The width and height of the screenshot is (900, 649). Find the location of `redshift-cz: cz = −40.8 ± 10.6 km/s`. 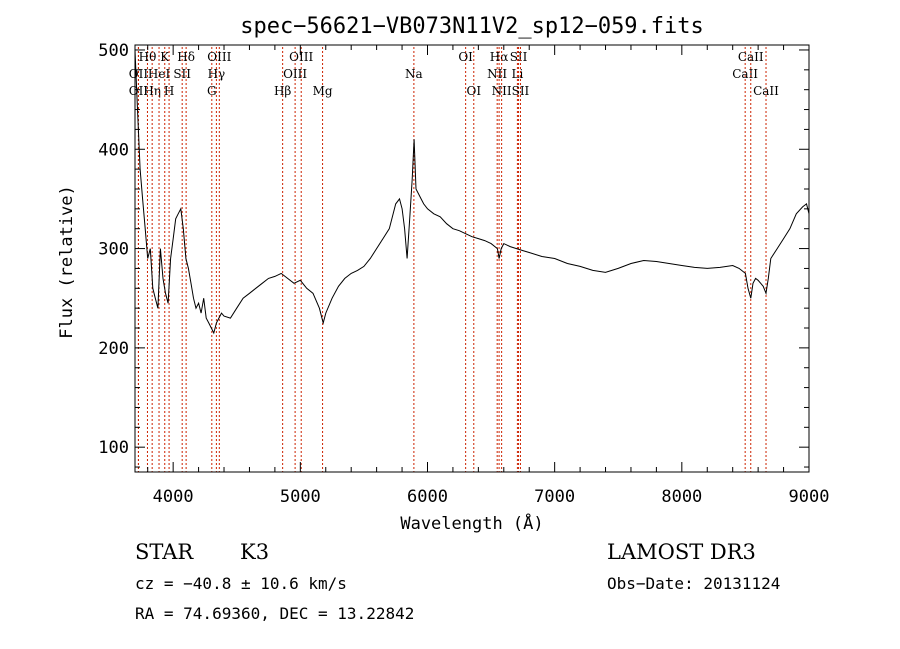

redshift-cz: cz = −40.8 ± 10.6 km/s is located at coordinates (241, 583).